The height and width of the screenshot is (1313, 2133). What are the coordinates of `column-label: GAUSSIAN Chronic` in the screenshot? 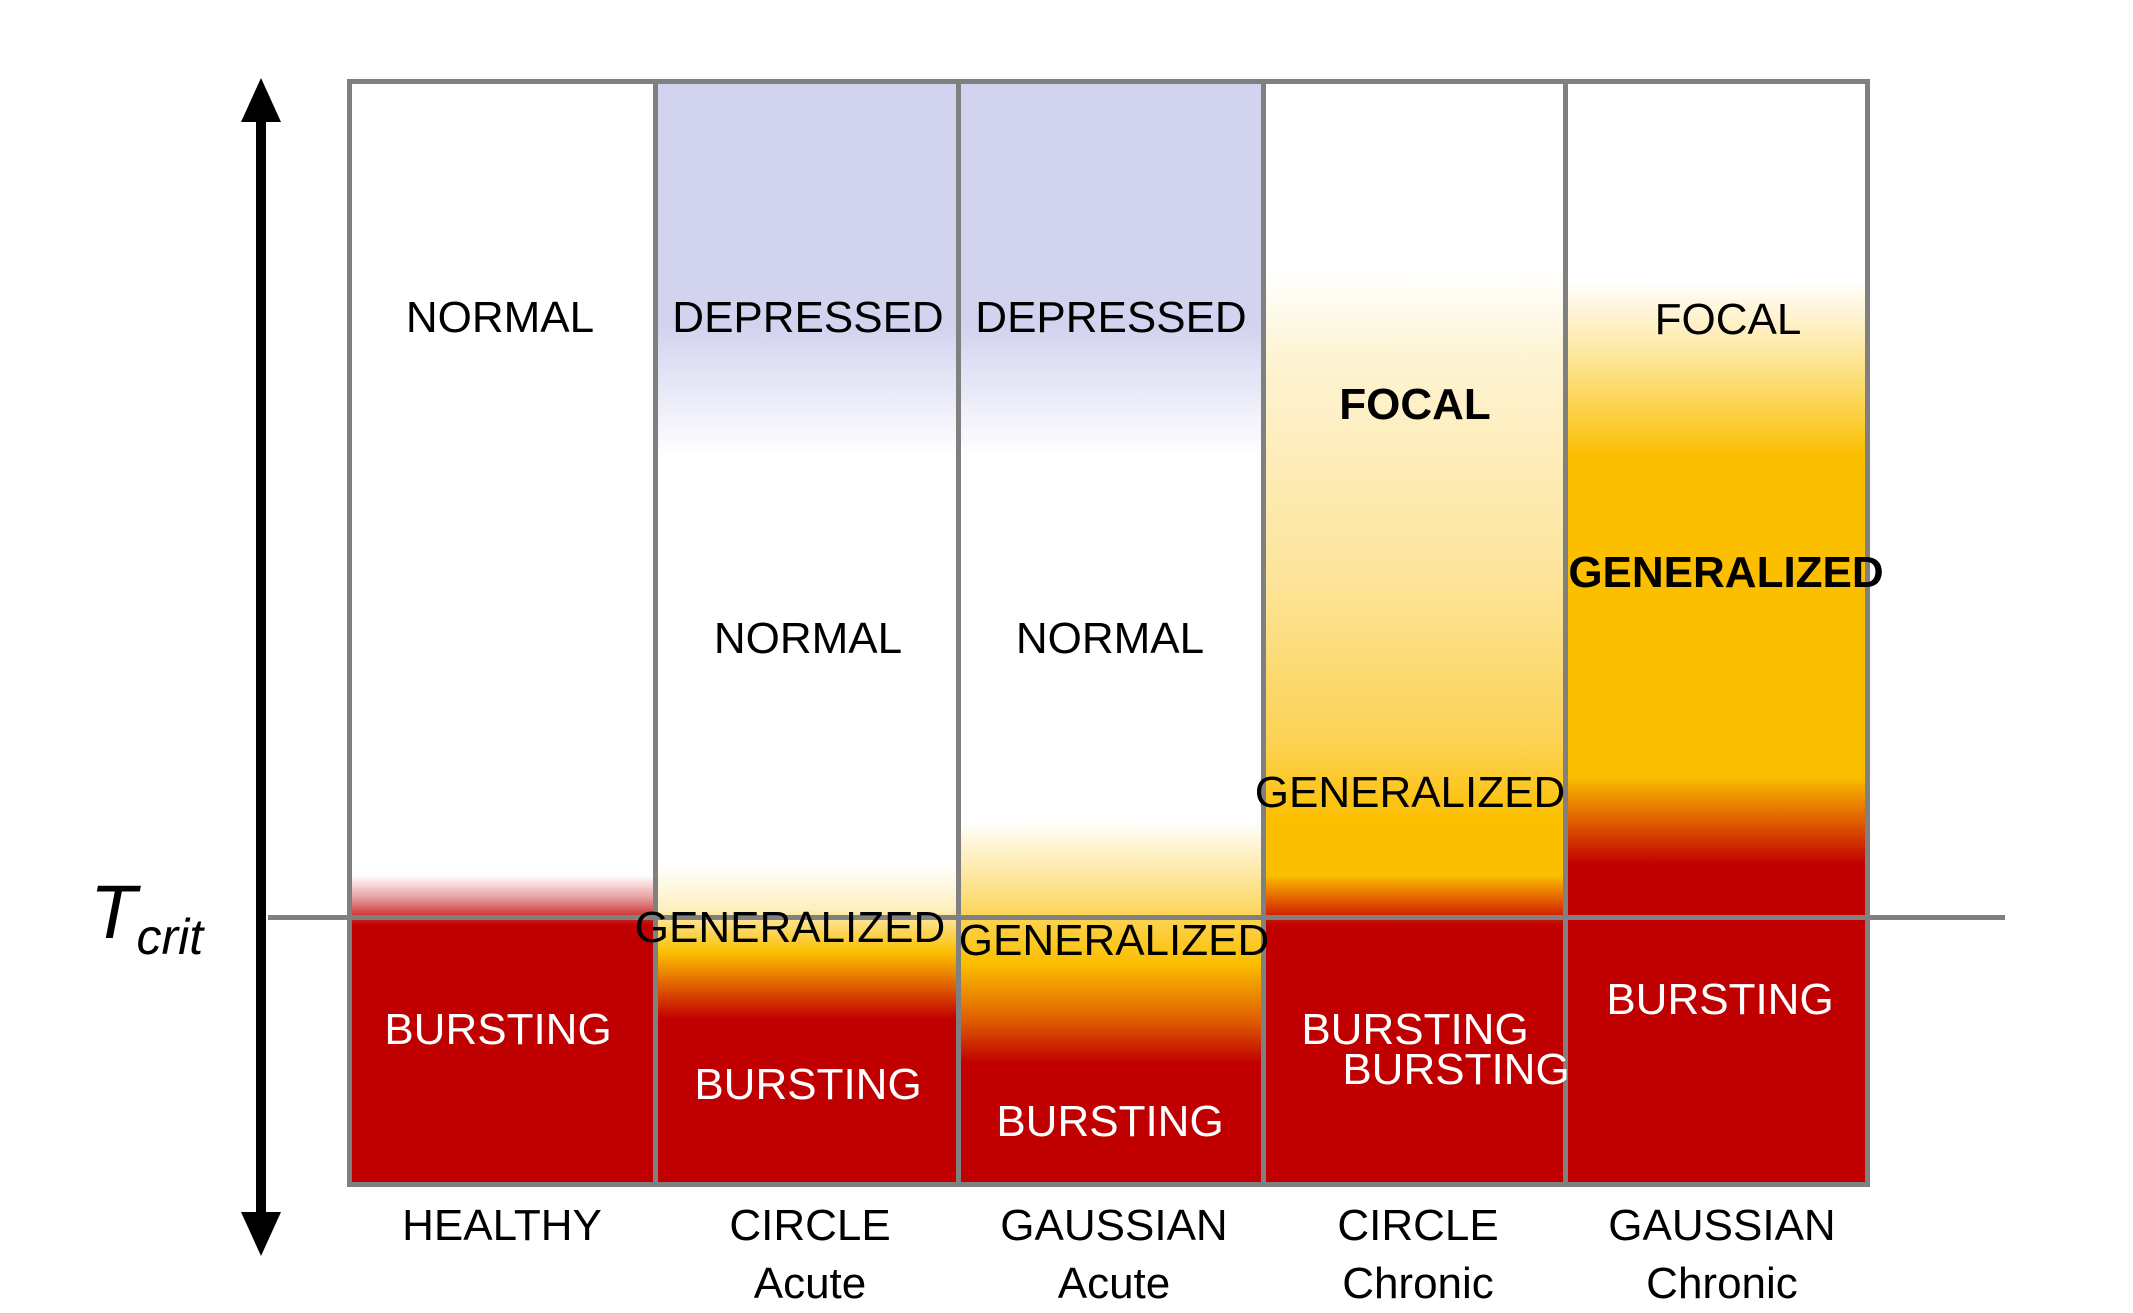 It's located at (1721, 1255).